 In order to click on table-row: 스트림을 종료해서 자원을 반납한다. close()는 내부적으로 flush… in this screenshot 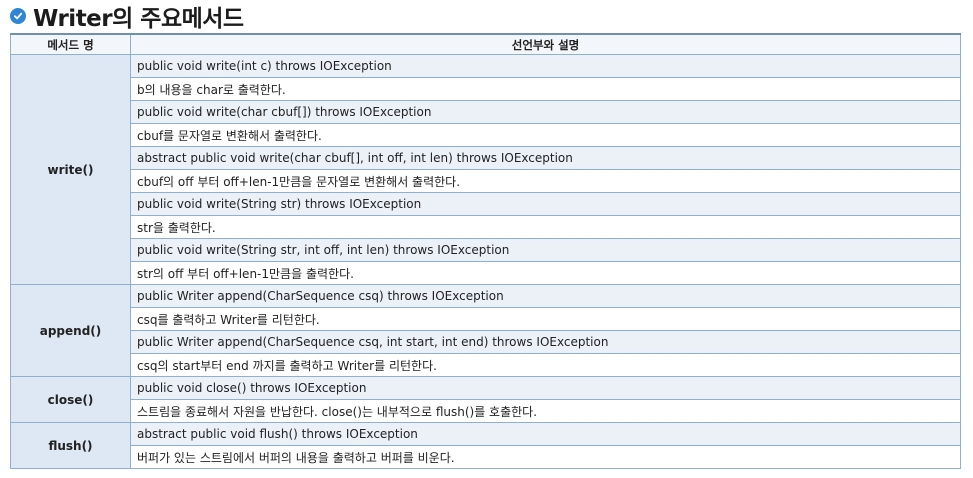, I will do `click(486, 411)`.